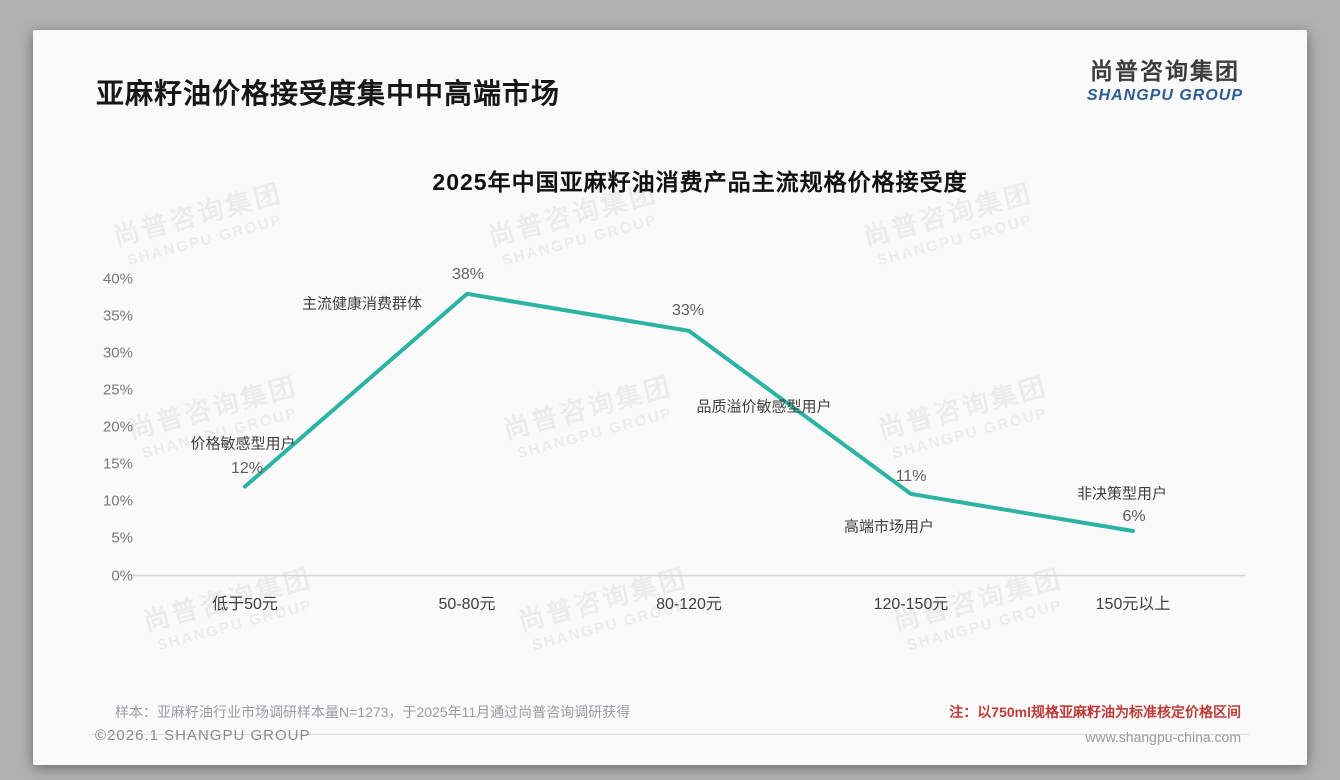 The height and width of the screenshot is (780, 1340). I want to click on logo-en-text: SHANGPU GROUP, so click(1164, 95).